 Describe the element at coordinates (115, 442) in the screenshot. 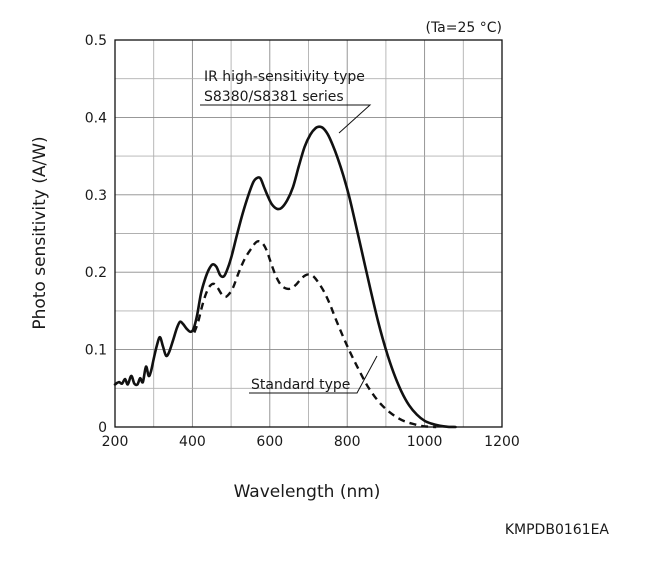

I see `x-tick-label: 200` at that location.